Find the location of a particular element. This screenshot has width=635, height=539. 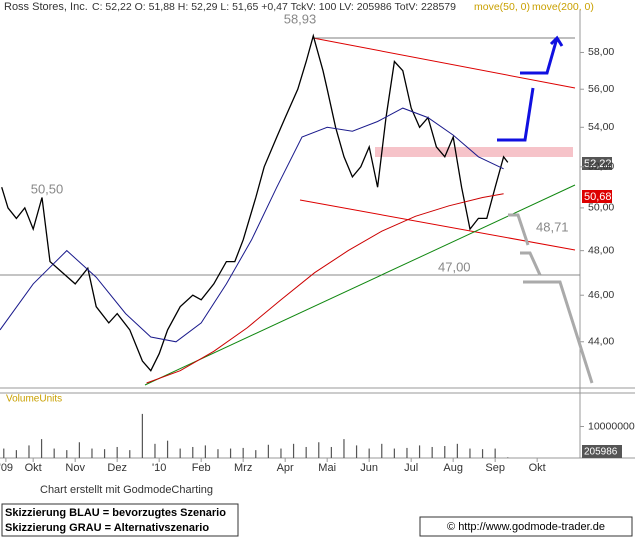

x-tick-label: Jul is located at coordinates (411, 468).